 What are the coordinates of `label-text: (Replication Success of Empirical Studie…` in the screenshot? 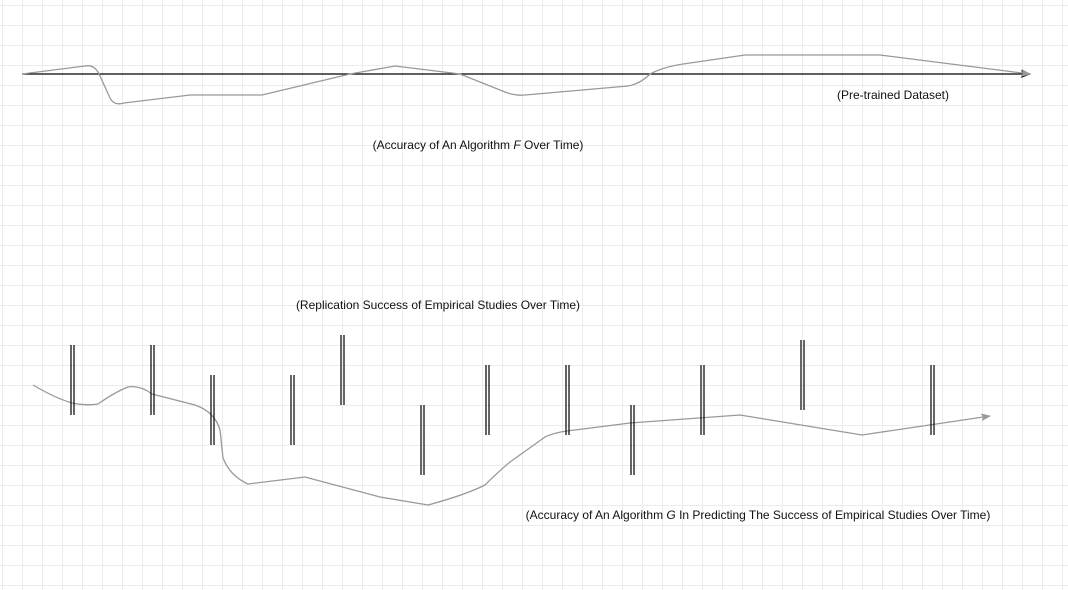 It's located at (438, 305).